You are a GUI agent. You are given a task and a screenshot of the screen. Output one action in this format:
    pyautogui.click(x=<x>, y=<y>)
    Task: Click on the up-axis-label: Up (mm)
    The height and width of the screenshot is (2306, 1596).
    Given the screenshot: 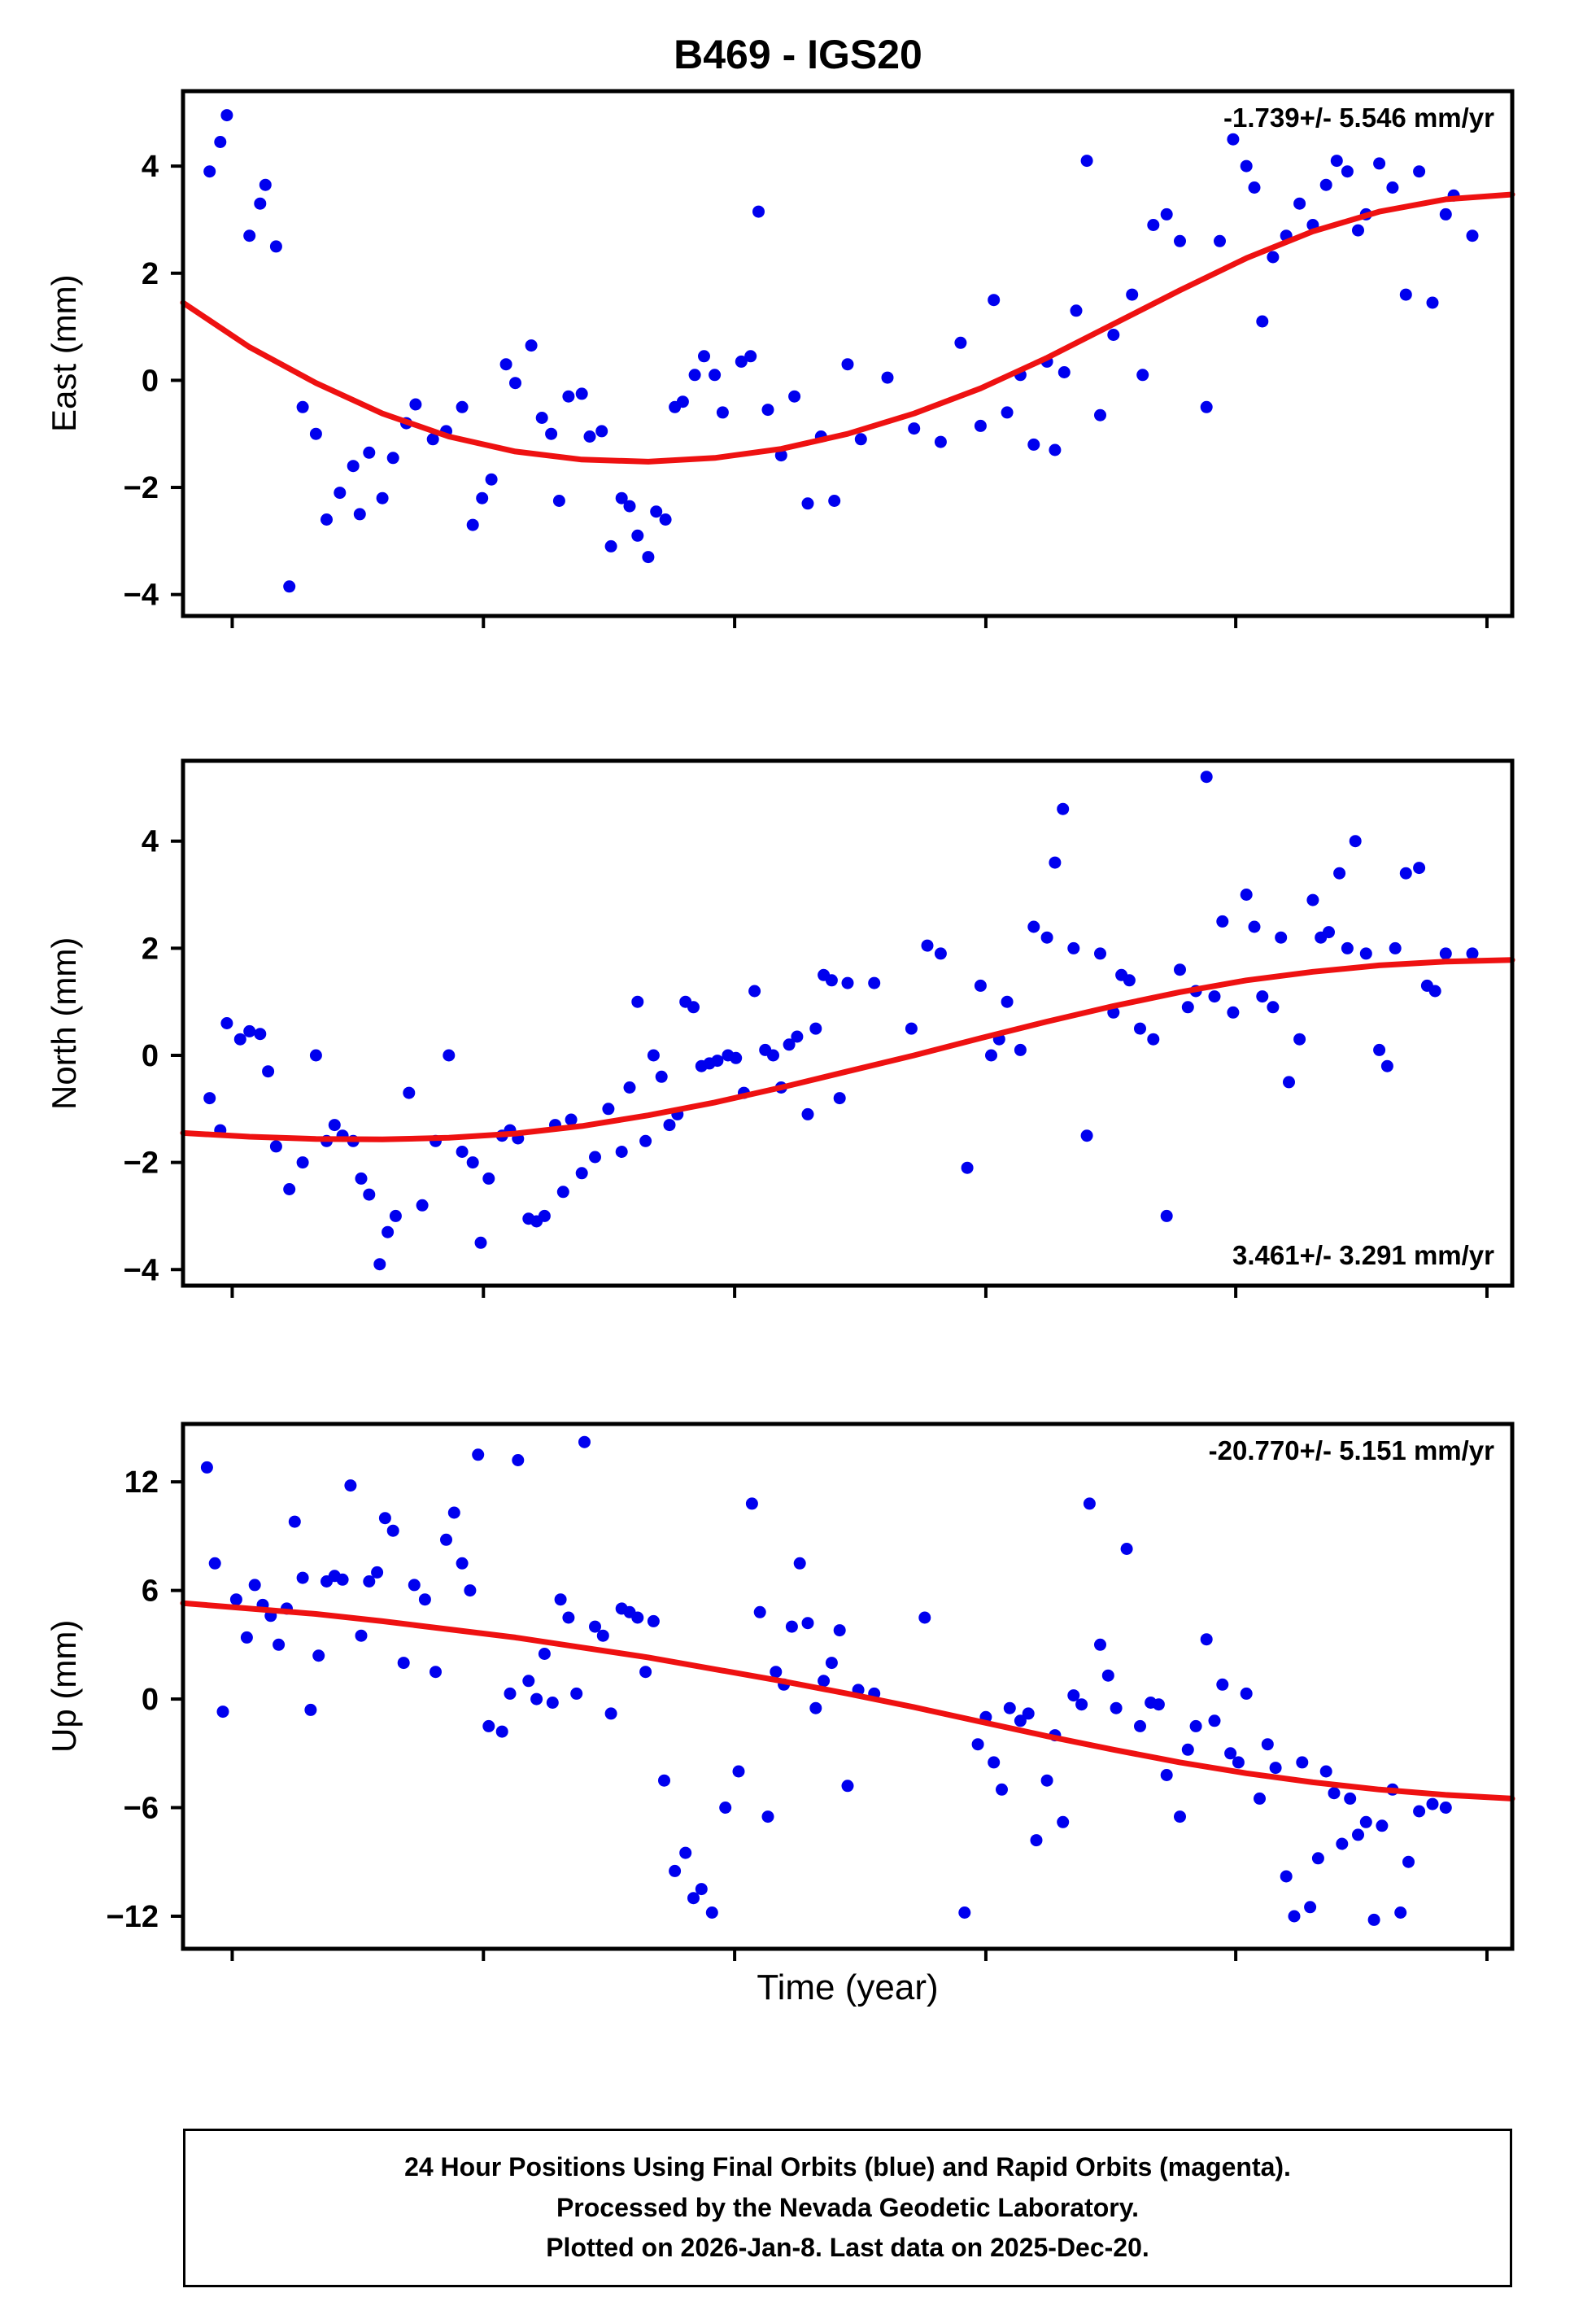 What is the action you would take?
    pyautogui.click(x=64, y=1687)
    